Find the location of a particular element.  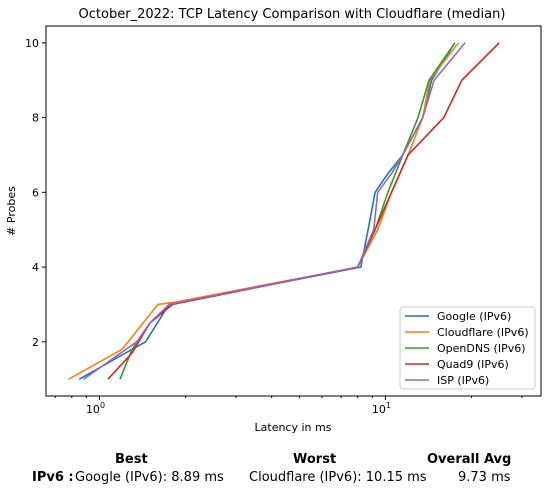

avg-header: Overall Avg is located at coordinates (469, 459).